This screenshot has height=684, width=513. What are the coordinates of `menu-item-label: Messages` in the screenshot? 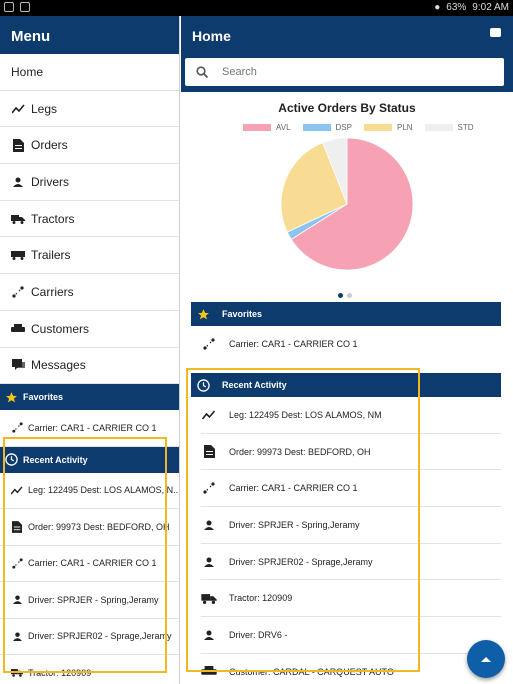 It's located at (58, 365).